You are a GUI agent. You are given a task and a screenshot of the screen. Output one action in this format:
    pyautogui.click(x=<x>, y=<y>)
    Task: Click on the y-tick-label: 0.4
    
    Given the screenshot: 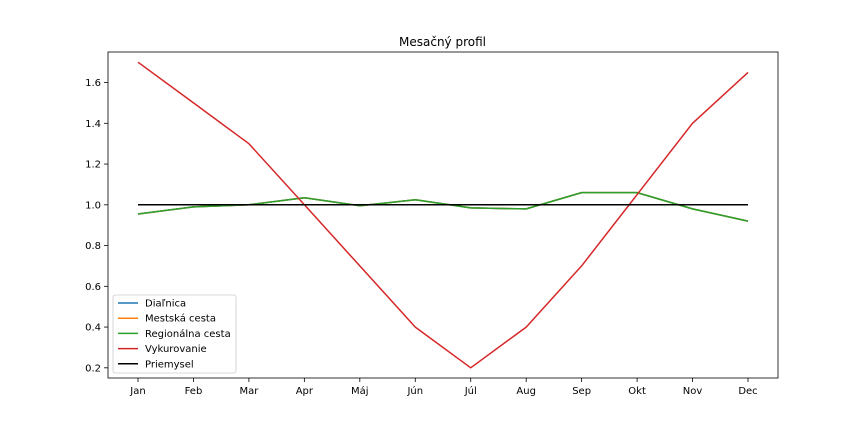 What is the action you would take?
    pyautogui.click(x=93, y=328)
    